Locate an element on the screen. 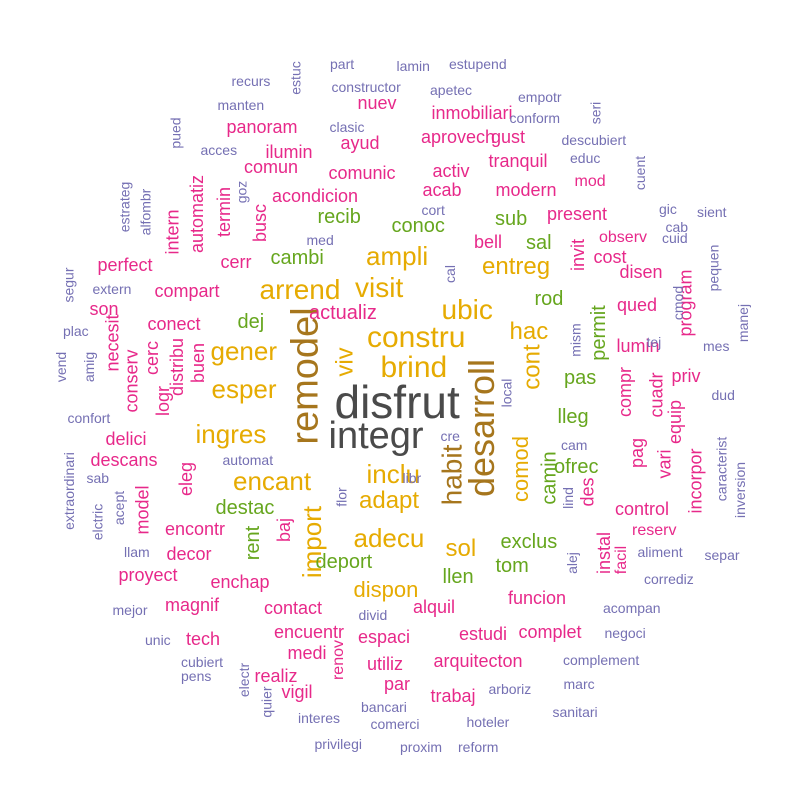 The height and width of the screenshot is (800, 800). word-funcion: funcion is located at coordinates (537, 598).